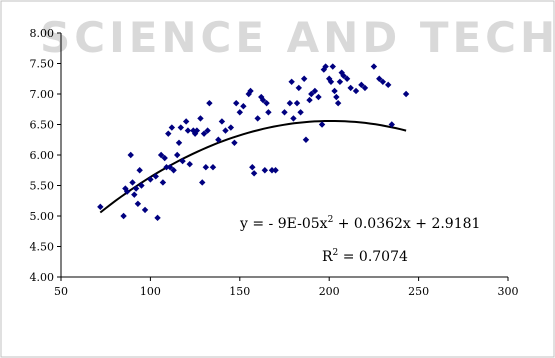  Describe the element at coordinates (42, 64) in the screenshot. I see `y-tick-label: 7.50` at that location.